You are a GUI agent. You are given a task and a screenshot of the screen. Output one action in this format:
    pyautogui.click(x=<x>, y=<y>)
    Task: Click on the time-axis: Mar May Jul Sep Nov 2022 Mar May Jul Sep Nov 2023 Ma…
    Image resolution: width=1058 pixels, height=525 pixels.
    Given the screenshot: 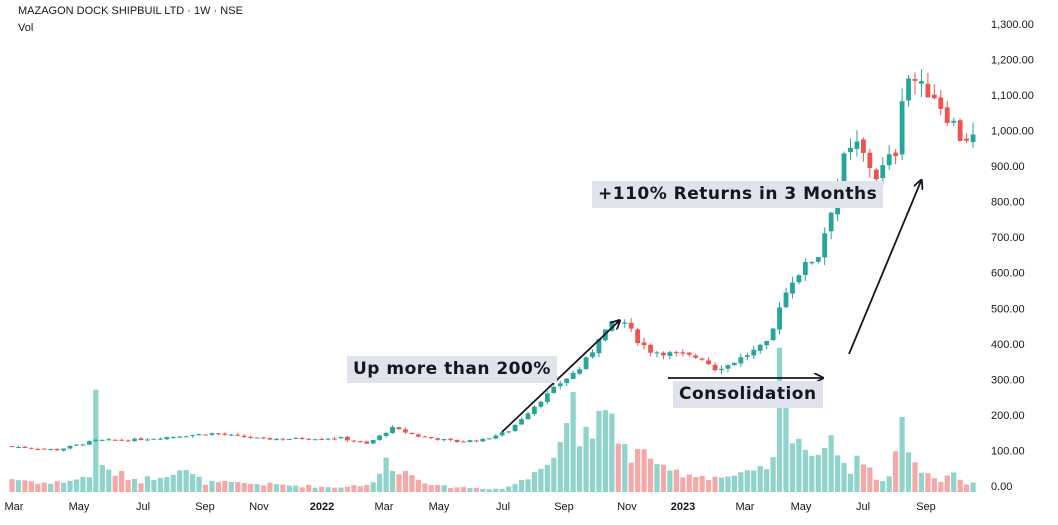 What is the action you would take?
    pyautogui.click(x=470, y=507)
    